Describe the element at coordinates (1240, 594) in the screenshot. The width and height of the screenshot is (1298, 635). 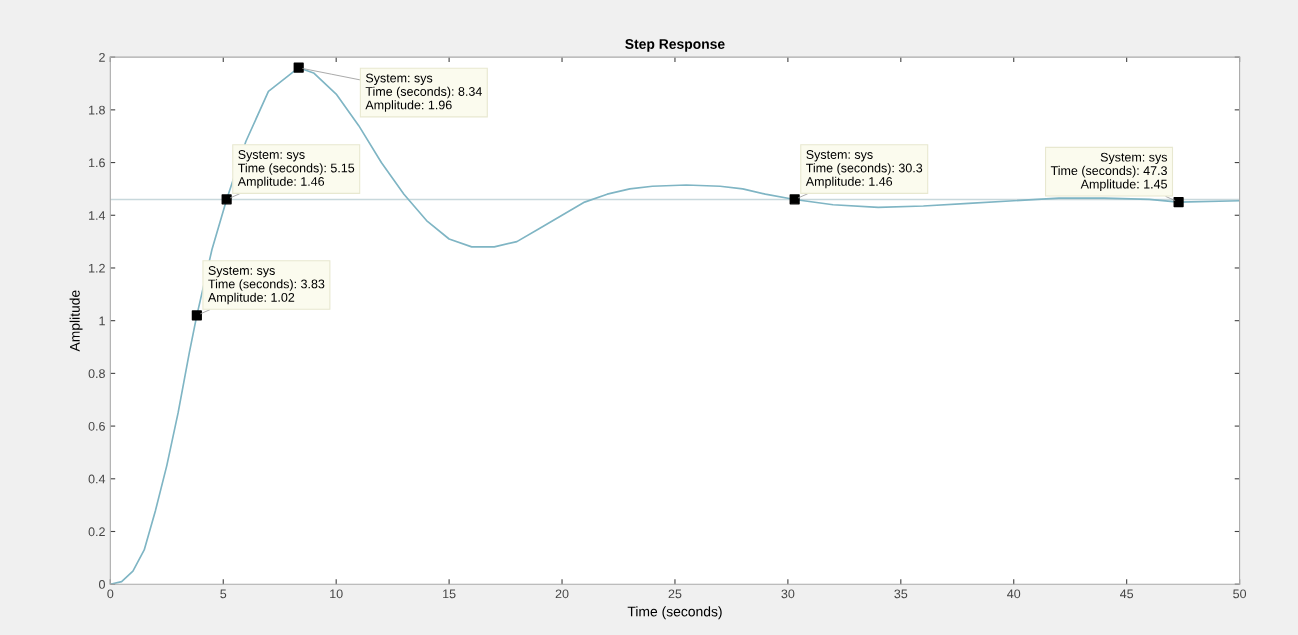
I see `x-tick-label: 50` at that location.